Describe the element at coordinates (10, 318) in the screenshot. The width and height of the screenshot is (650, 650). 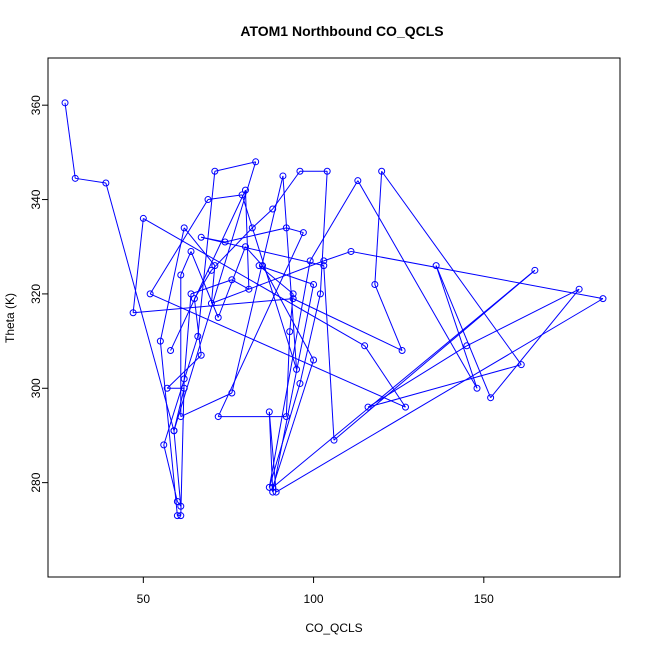
I see `y-axis-label: Theta (K)` at that location.